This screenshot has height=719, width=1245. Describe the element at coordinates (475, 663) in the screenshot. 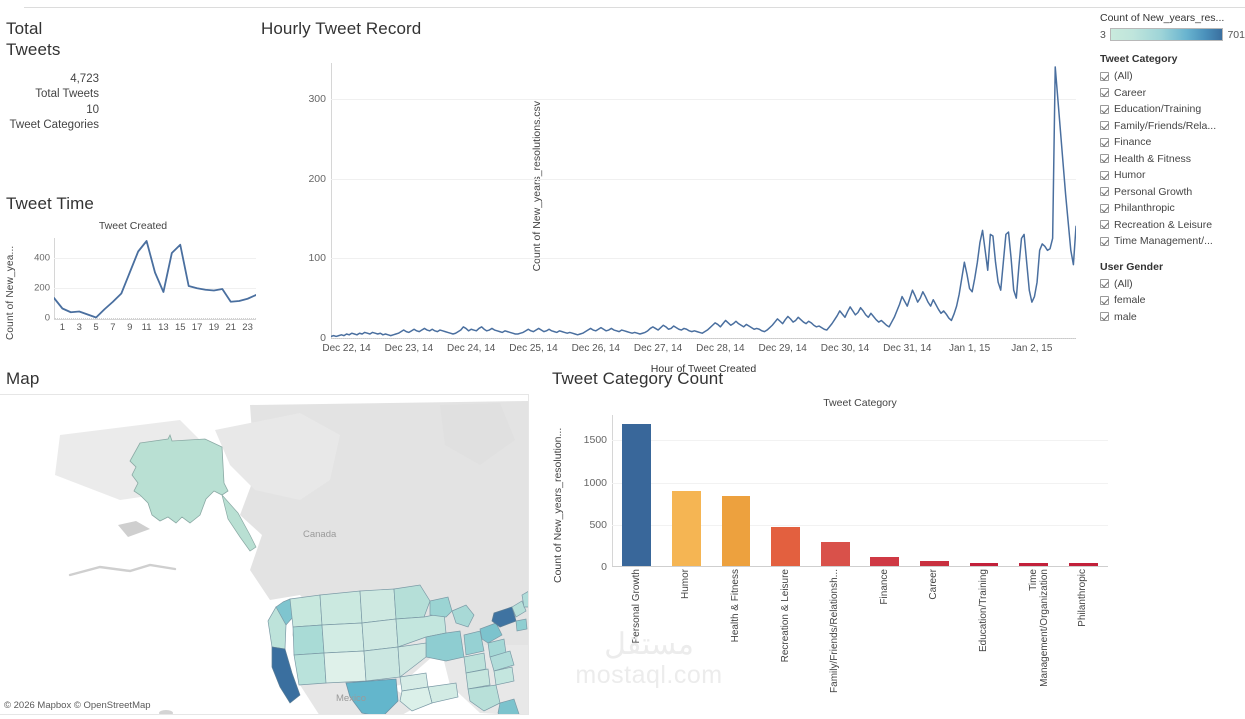

I see `map-region-KY` at that location.